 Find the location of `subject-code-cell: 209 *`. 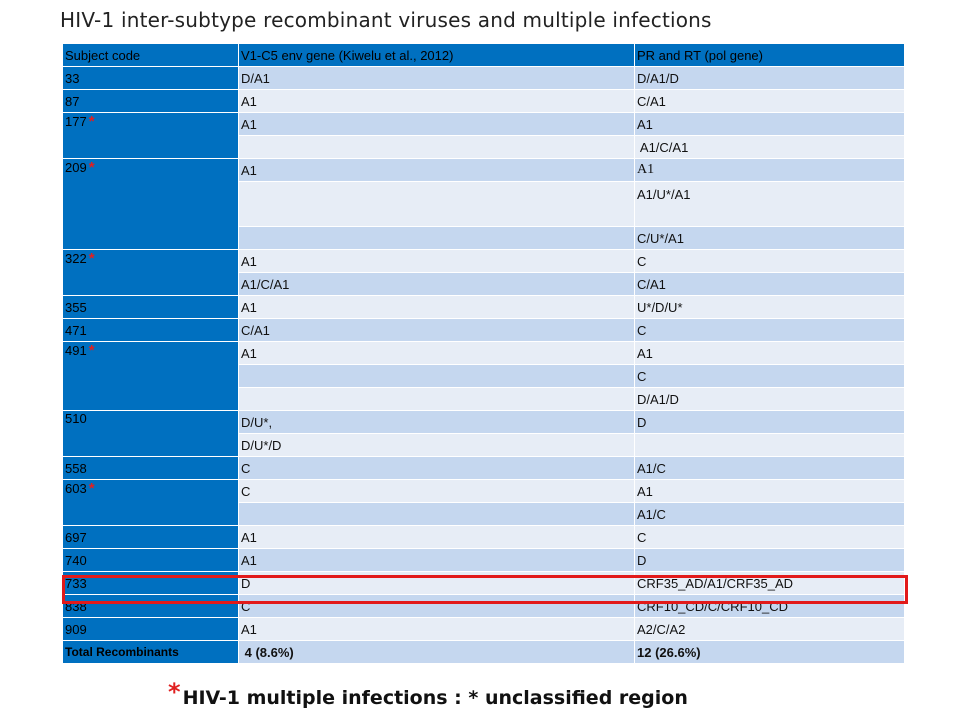

subject-code-cell: 209 * is located at coordinates (150, 204).